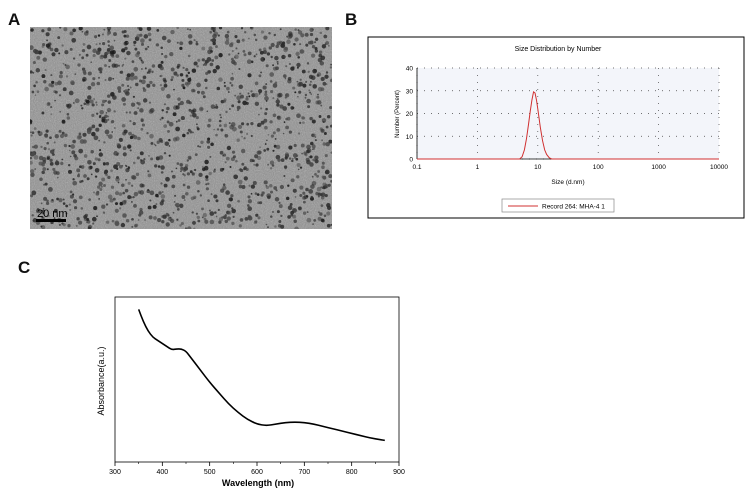  Describe the element at coordinates (257, 472) in the screenshot. I see `uv-x-tick-label: 600` at that location.